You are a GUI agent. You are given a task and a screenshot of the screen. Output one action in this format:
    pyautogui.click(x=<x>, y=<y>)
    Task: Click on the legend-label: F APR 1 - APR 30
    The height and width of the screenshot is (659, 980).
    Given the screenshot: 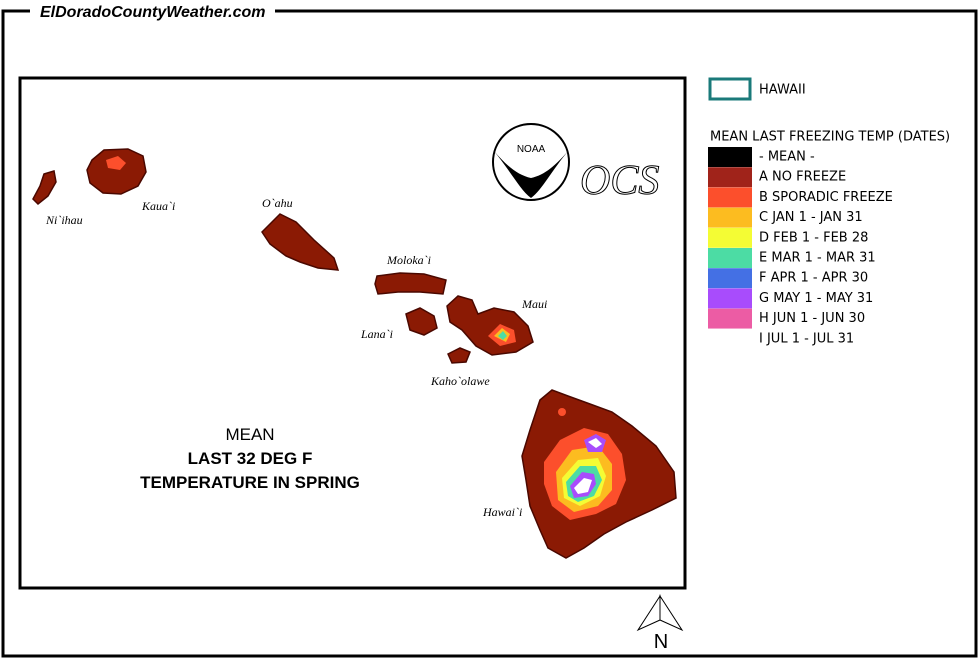 What is the action you would take?
    pyautogui.click(x=813, y=278)
    